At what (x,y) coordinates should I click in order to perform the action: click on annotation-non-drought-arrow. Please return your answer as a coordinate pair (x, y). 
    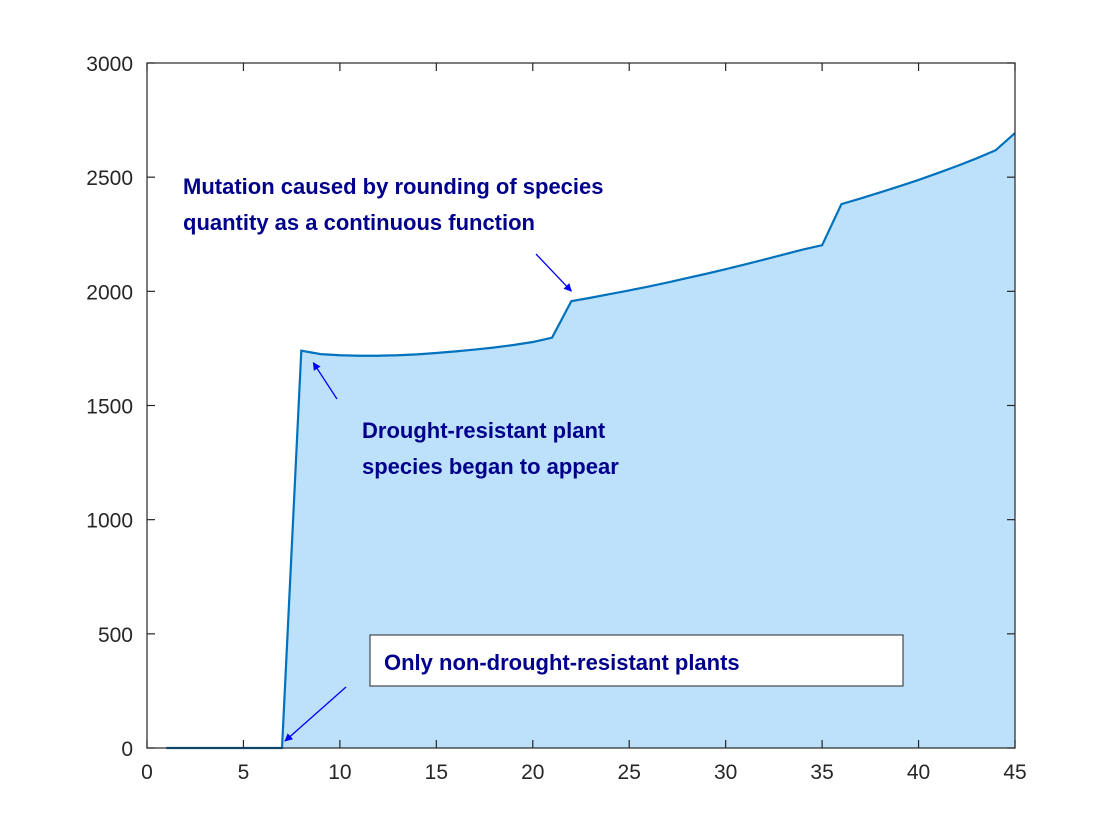
    Looking at the image, I should click on (315, 714).